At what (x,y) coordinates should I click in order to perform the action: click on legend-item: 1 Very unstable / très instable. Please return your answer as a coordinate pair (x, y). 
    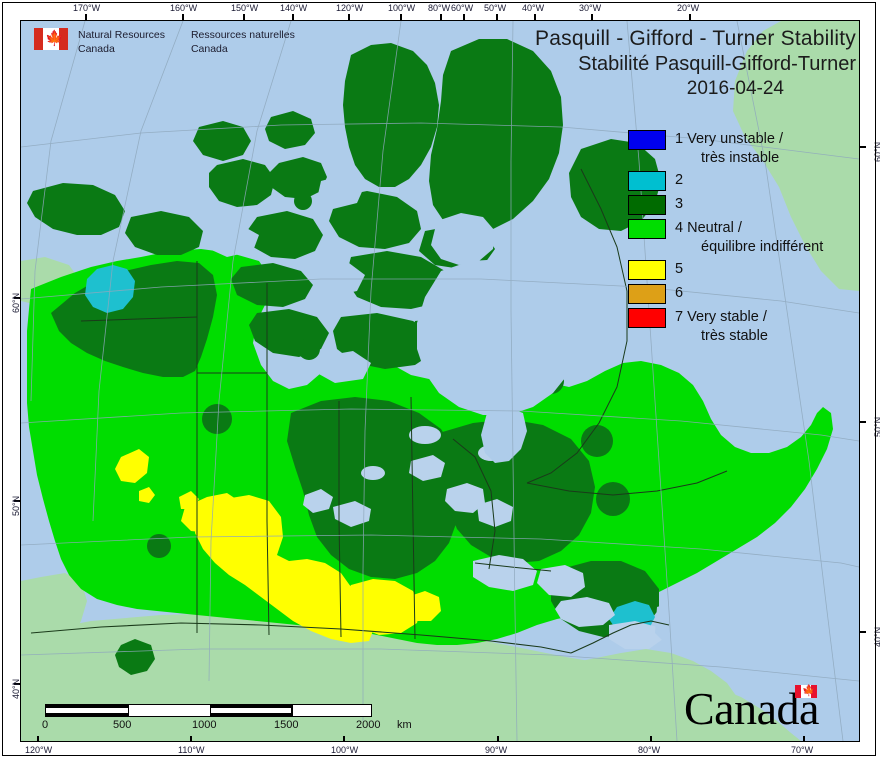
    Looking at the image, I should click on (725, 148).